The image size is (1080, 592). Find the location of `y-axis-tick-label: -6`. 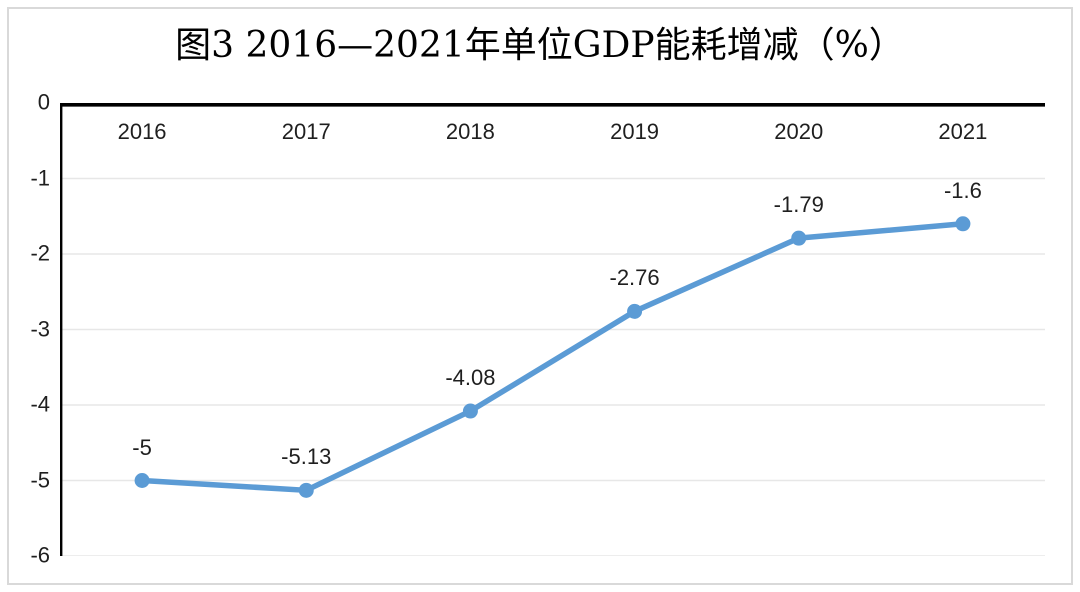

y-axis-tick-label: -6 is located at coordinates (40, 555).